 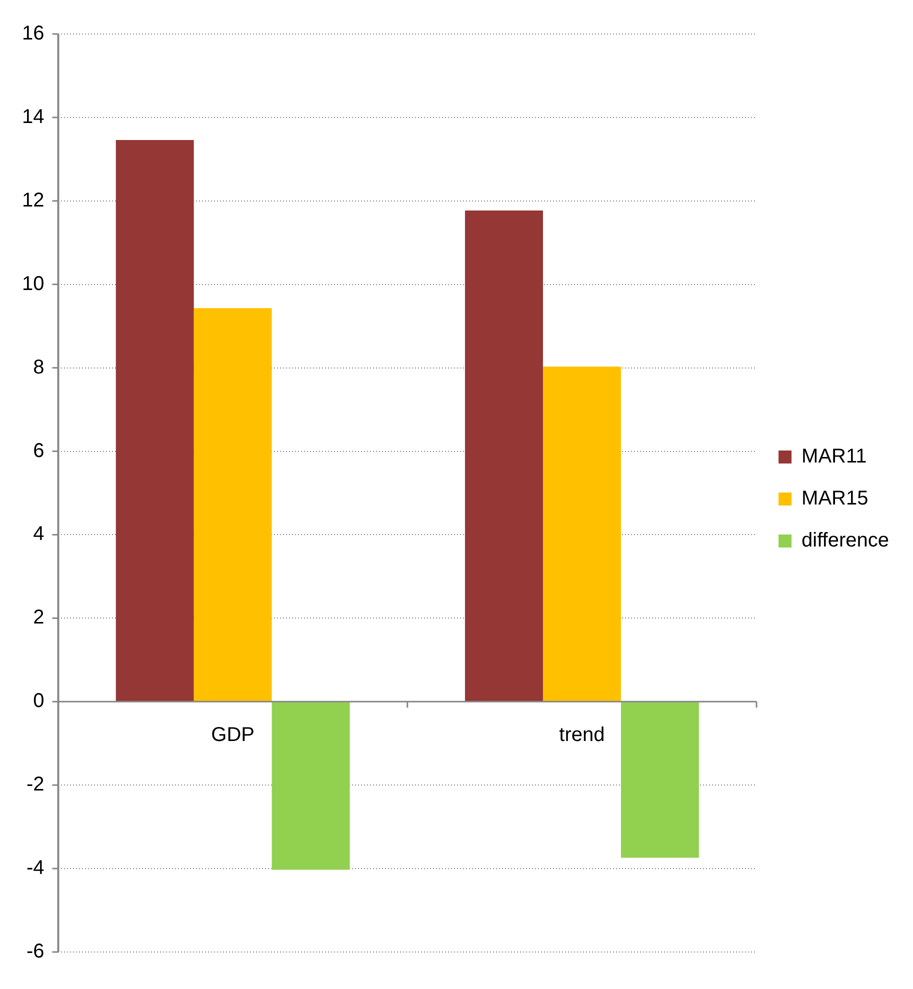 I want to click on legend-label: MAR15, so click(x=835, y=499).